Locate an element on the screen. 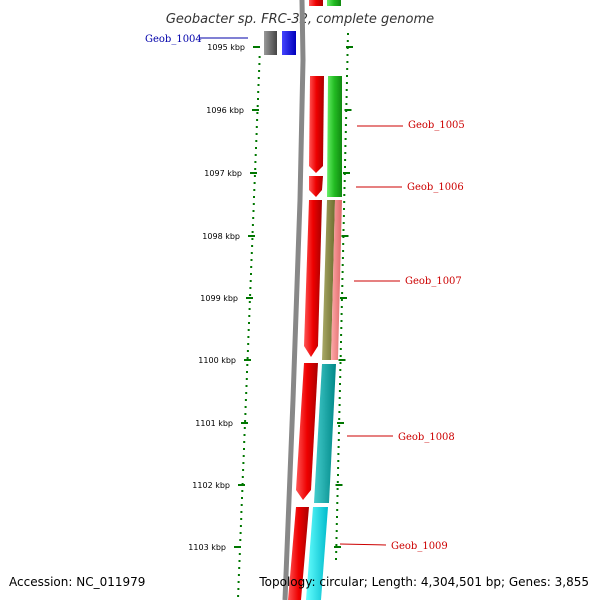 The width and height of the screenshot is (600, 600). gene-label: Geob_1008 is located at coordinates (426, 437).